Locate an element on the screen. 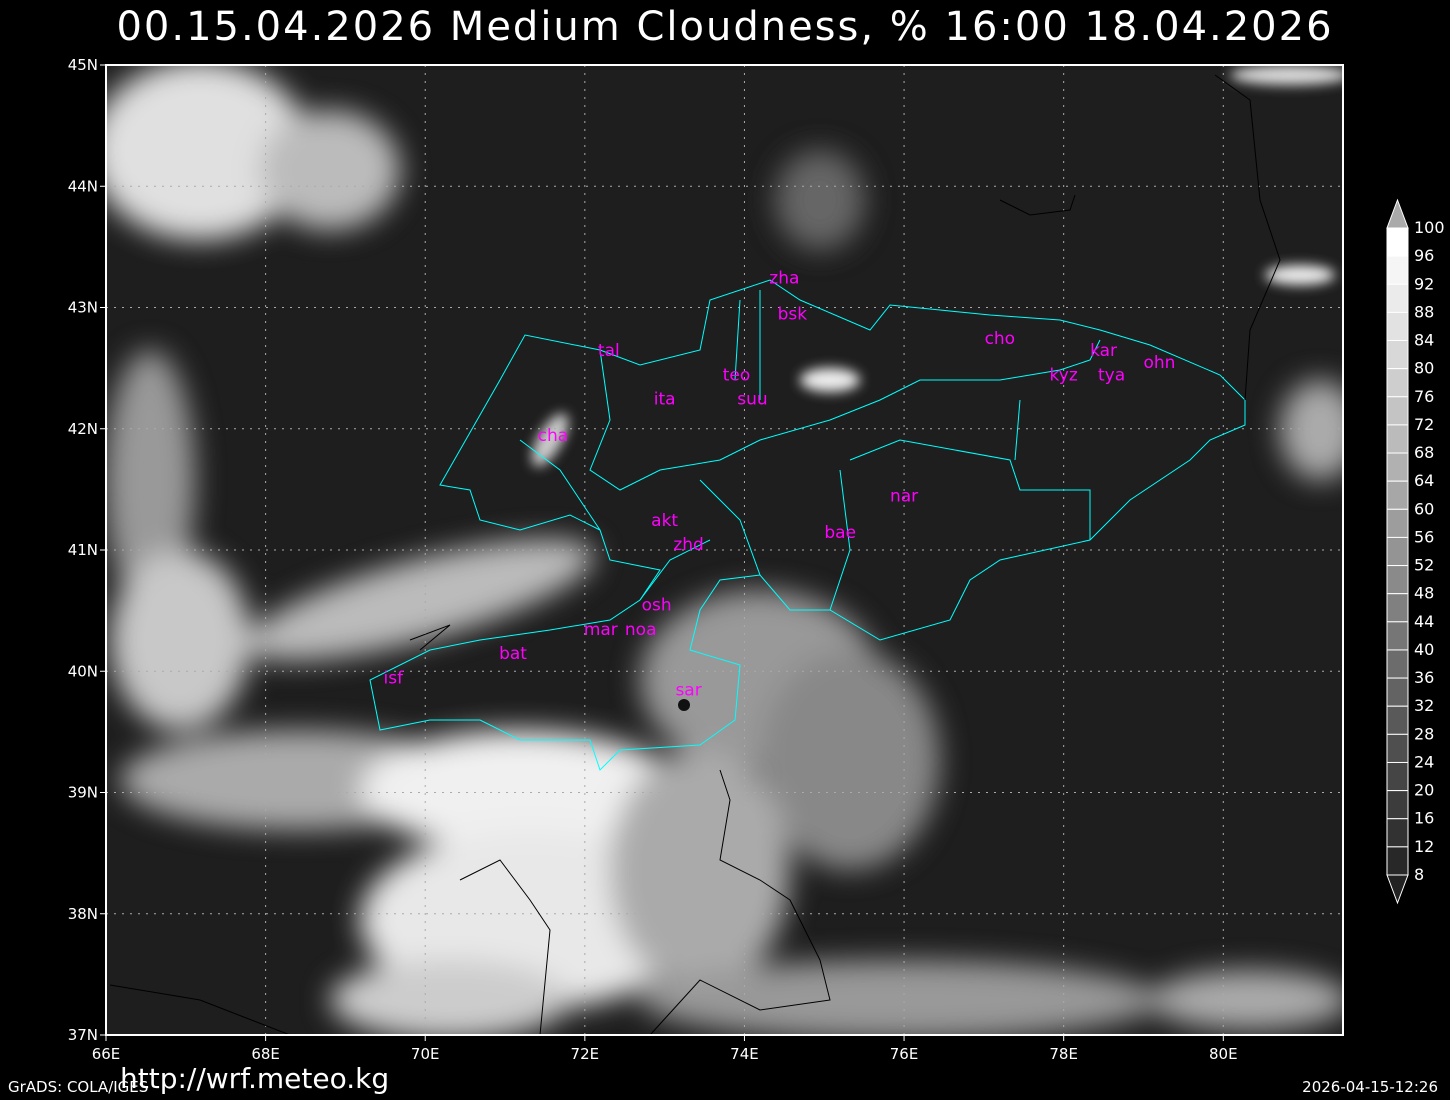 The image size is (1450, 1100). colorbar-max-arrow is located at coordinates (1397, 213).